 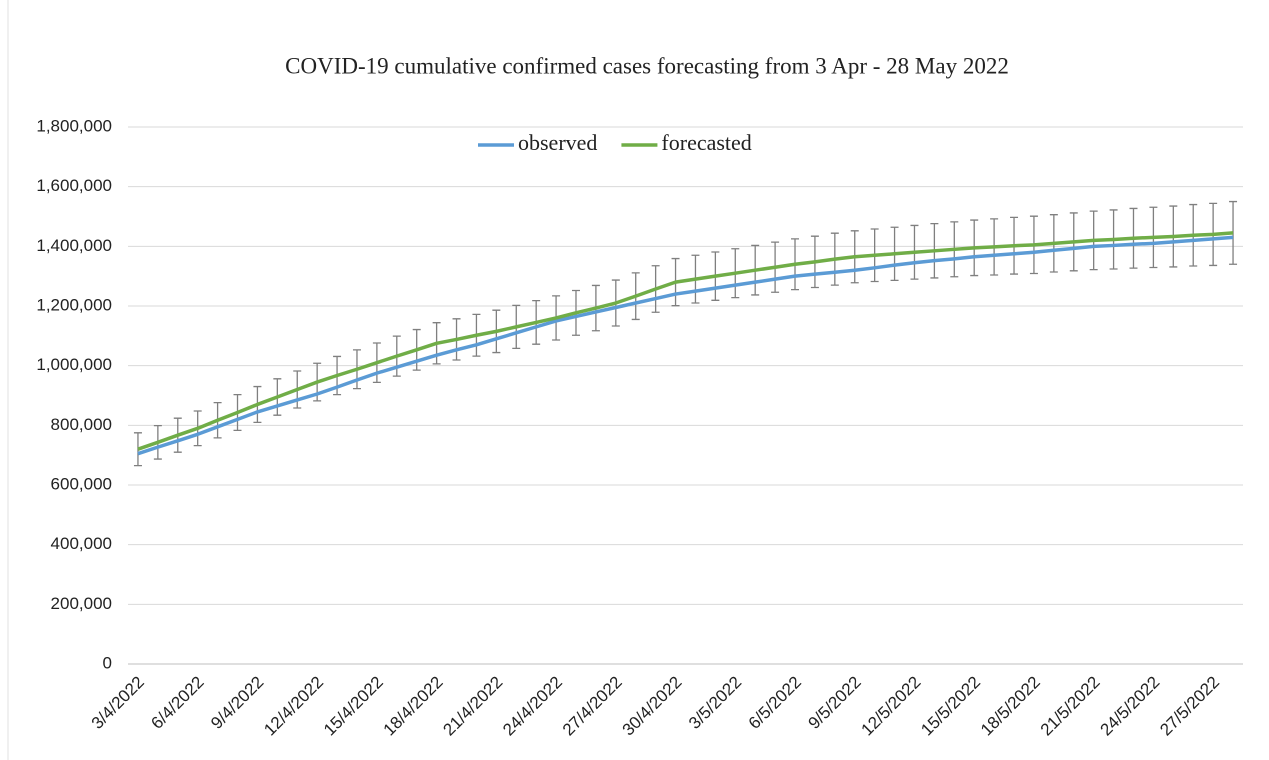 I want to click on x-tick-label: 21/4/2022, so click(x=472, y=706).